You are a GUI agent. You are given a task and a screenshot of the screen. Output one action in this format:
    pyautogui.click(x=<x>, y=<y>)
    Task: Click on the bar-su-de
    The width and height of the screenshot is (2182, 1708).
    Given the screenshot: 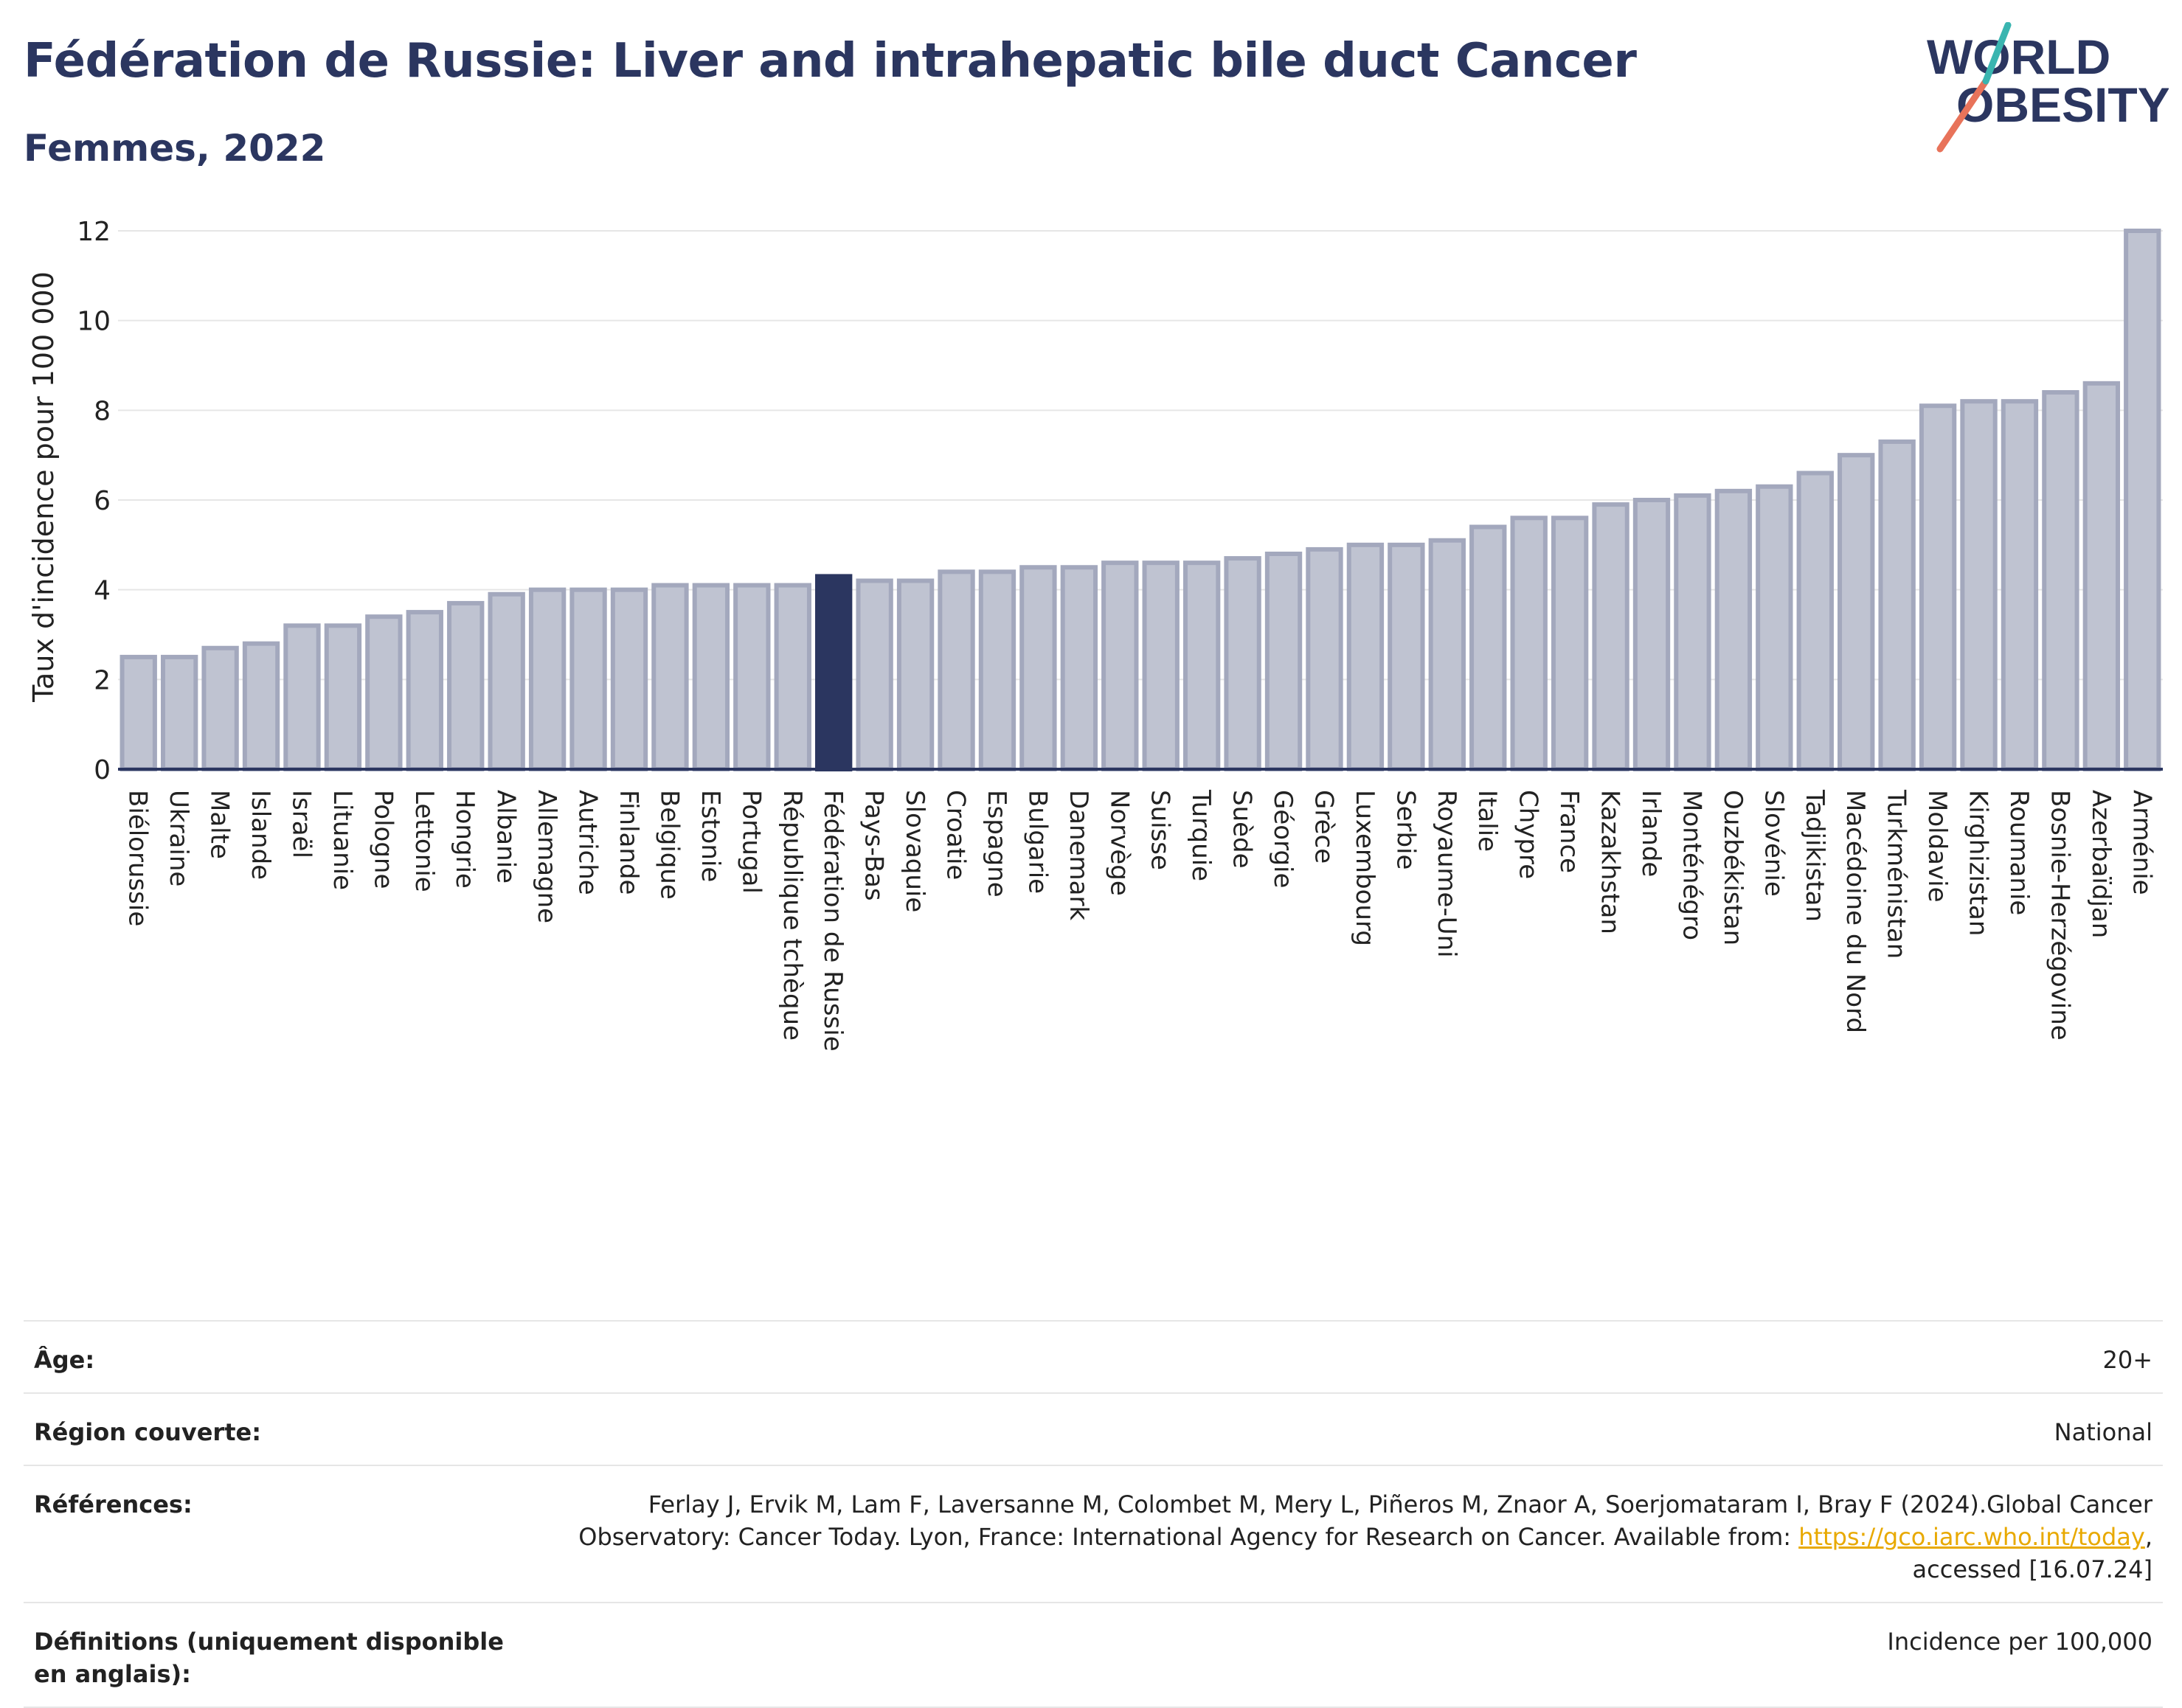 What is the action you would take?
    pyautogui.click(x=1242, y=663)
    